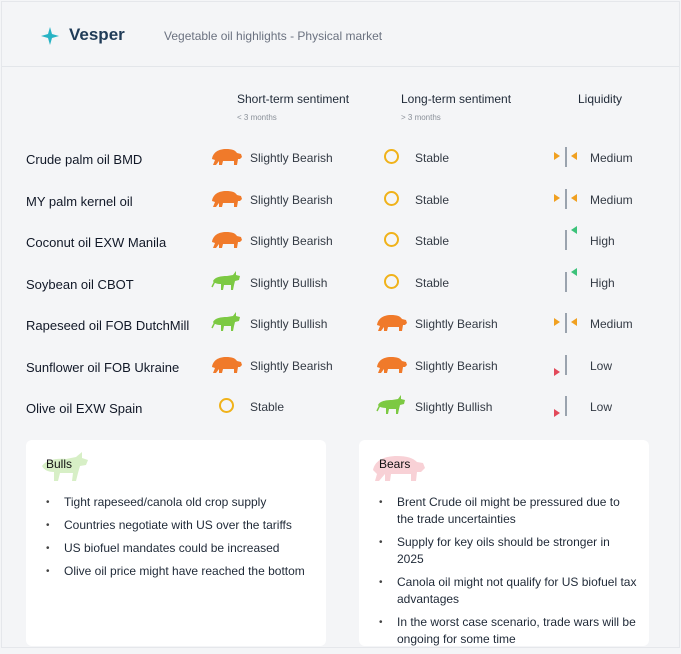 This screenshot has height=654, width=681. Describe the element at coordinates (267, 407) in the screenshot. I see `short-term-sentiment-text: Stable` at that location.